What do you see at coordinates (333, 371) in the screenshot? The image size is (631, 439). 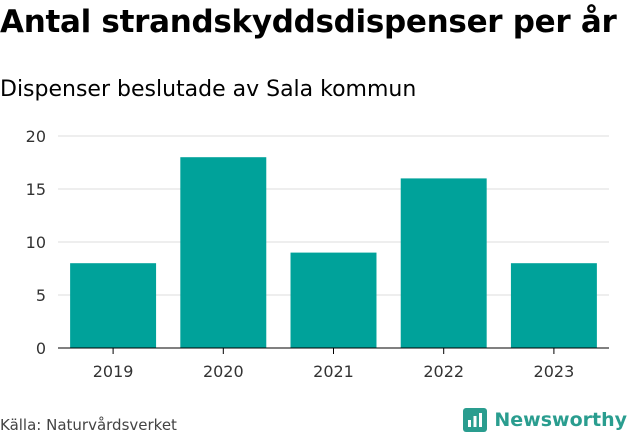 I see `x-tick-label: 2021` at bounding box center [333, 371].